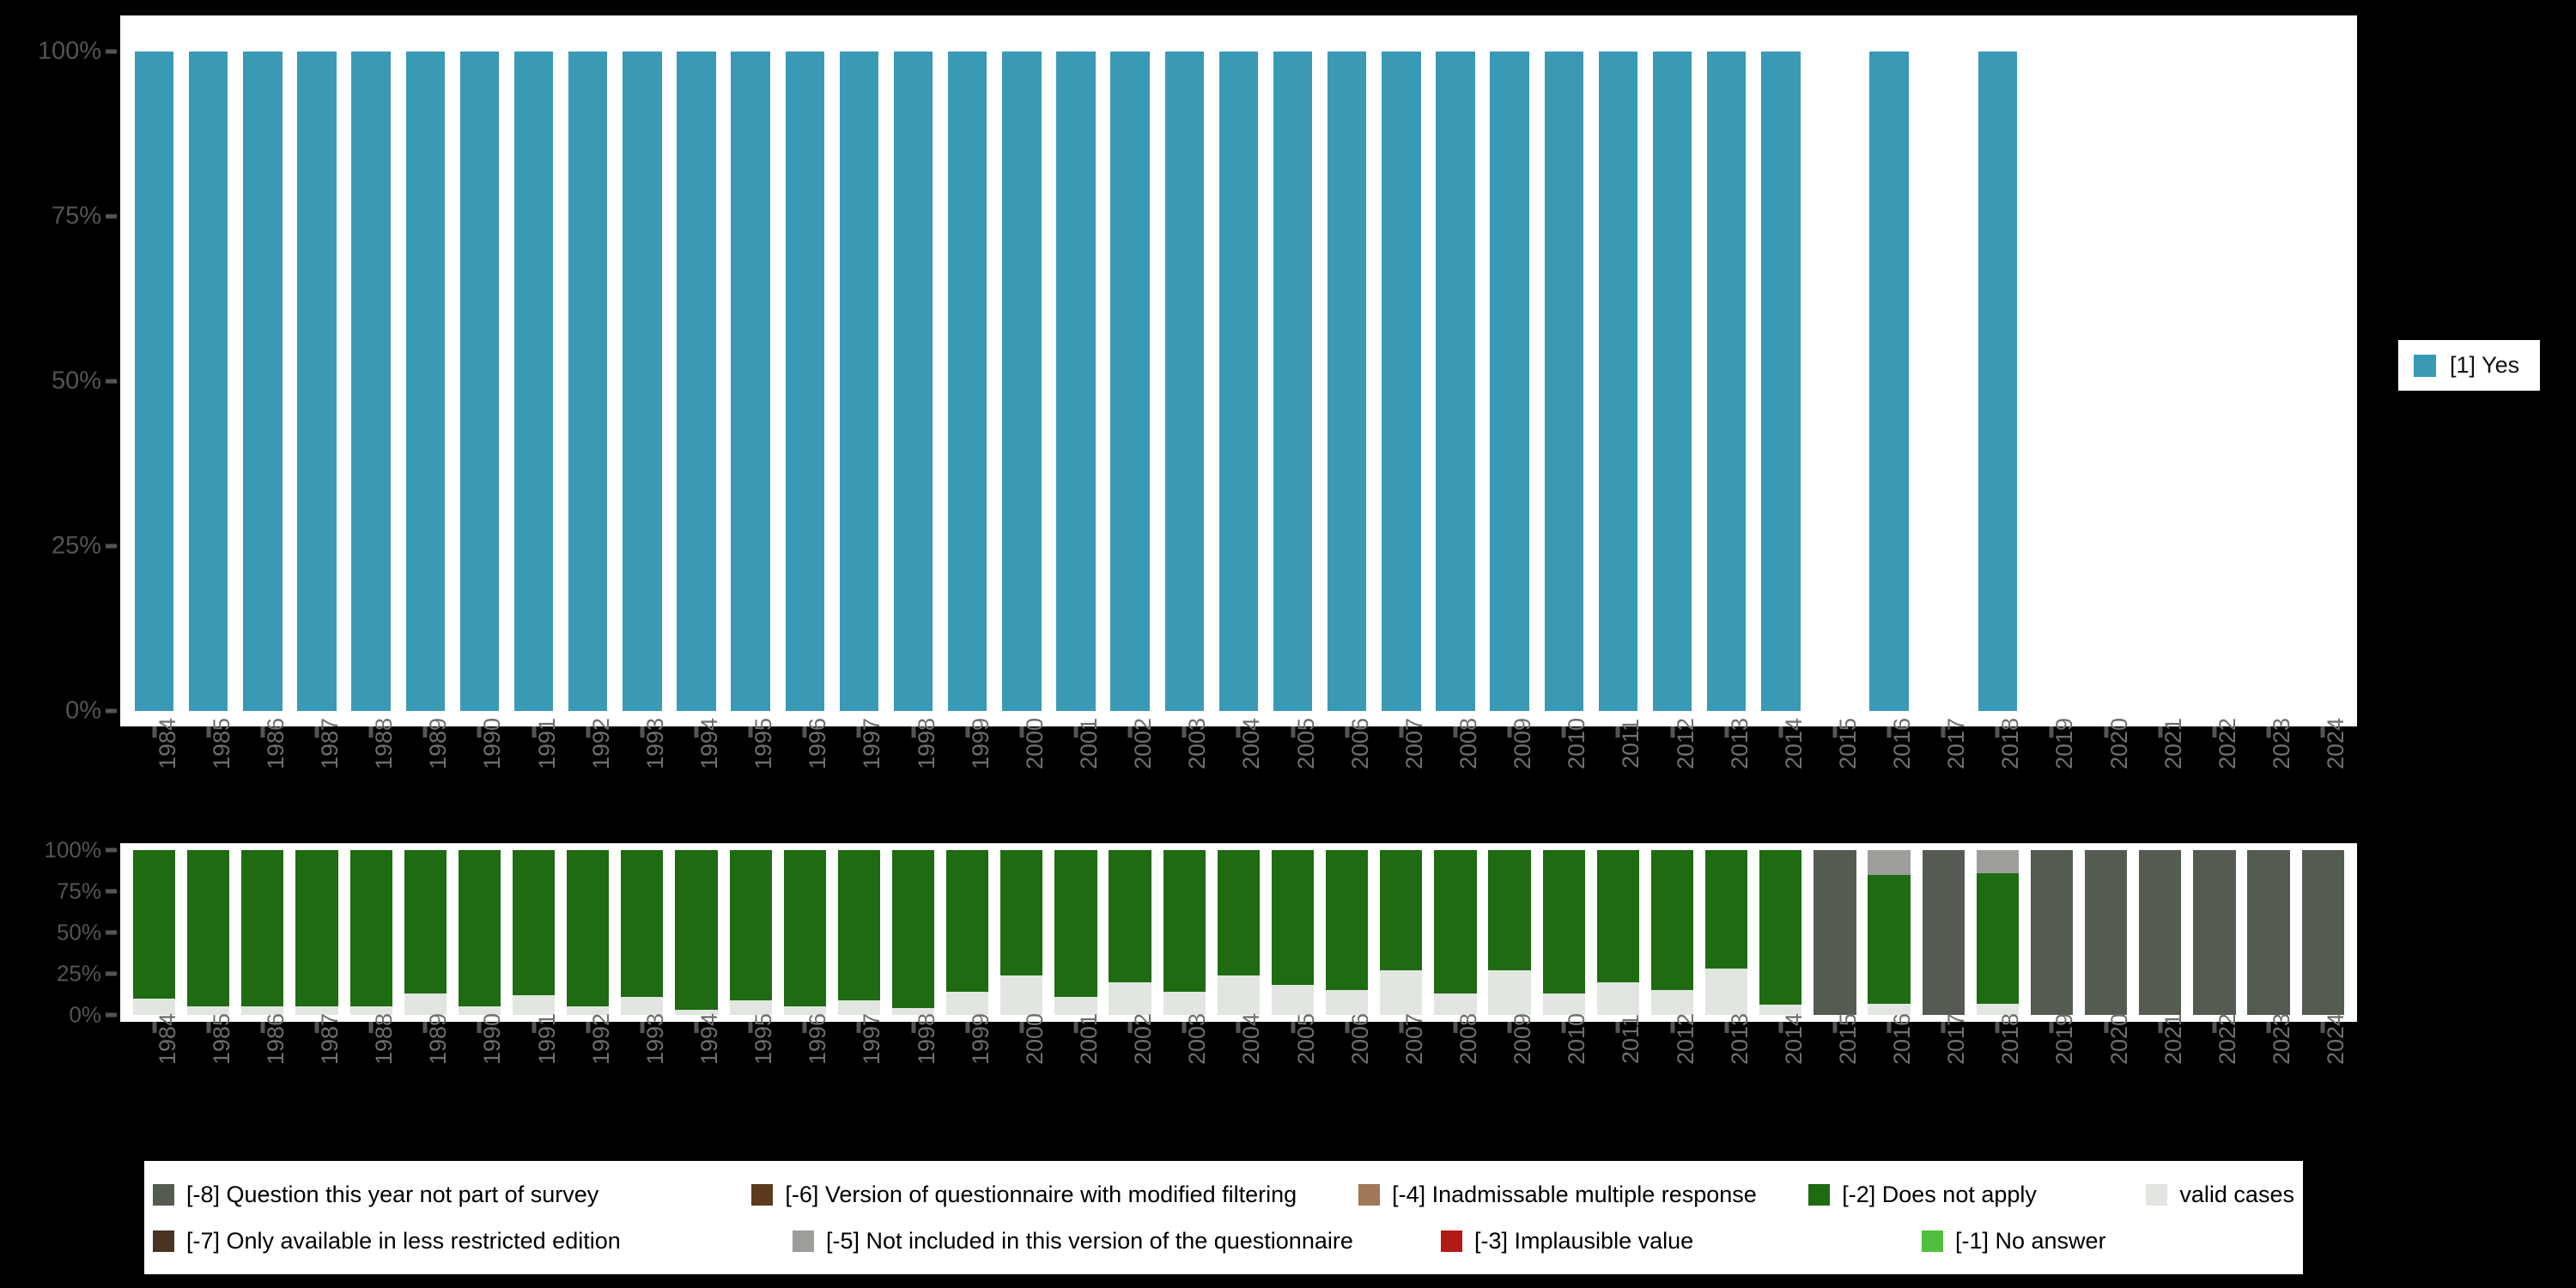 This screenshot has width=2576, height=1288. Describe the element at coordinates (1977, 1195) in the screenshot. I see `bottom-legend-item: [-2] Does not apply` at that location.